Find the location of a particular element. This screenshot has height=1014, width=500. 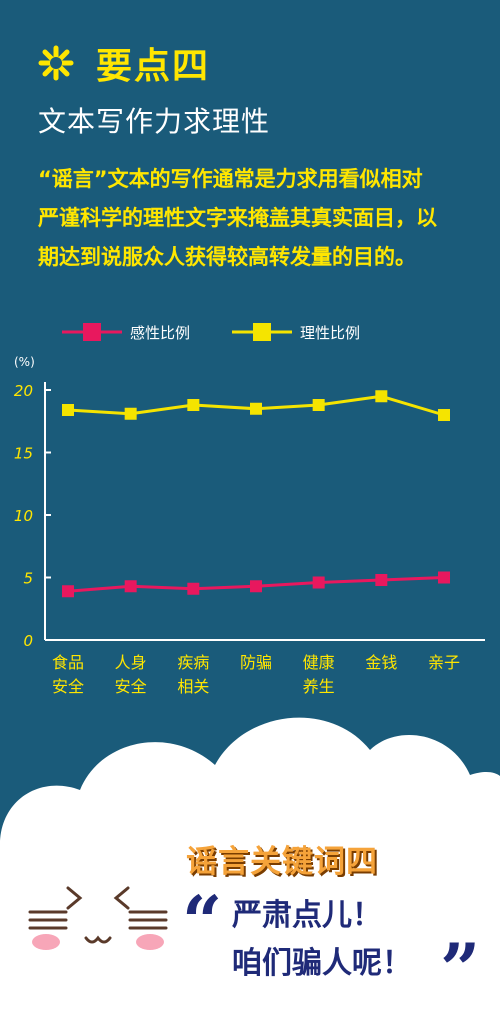

paragraph-line: 期达到说服众人获得较高转发量的目的。 is located at coordinates (227, 257).